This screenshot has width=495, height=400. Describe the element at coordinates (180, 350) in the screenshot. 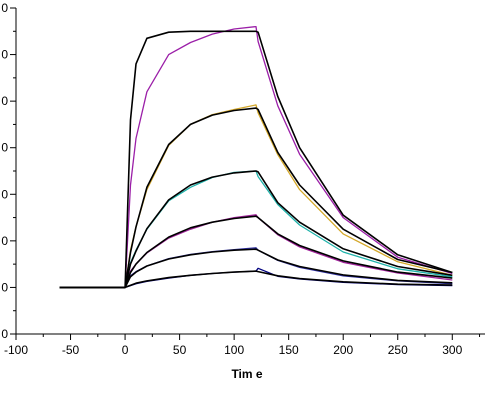

I see `x-tick-label: 50` at that location.